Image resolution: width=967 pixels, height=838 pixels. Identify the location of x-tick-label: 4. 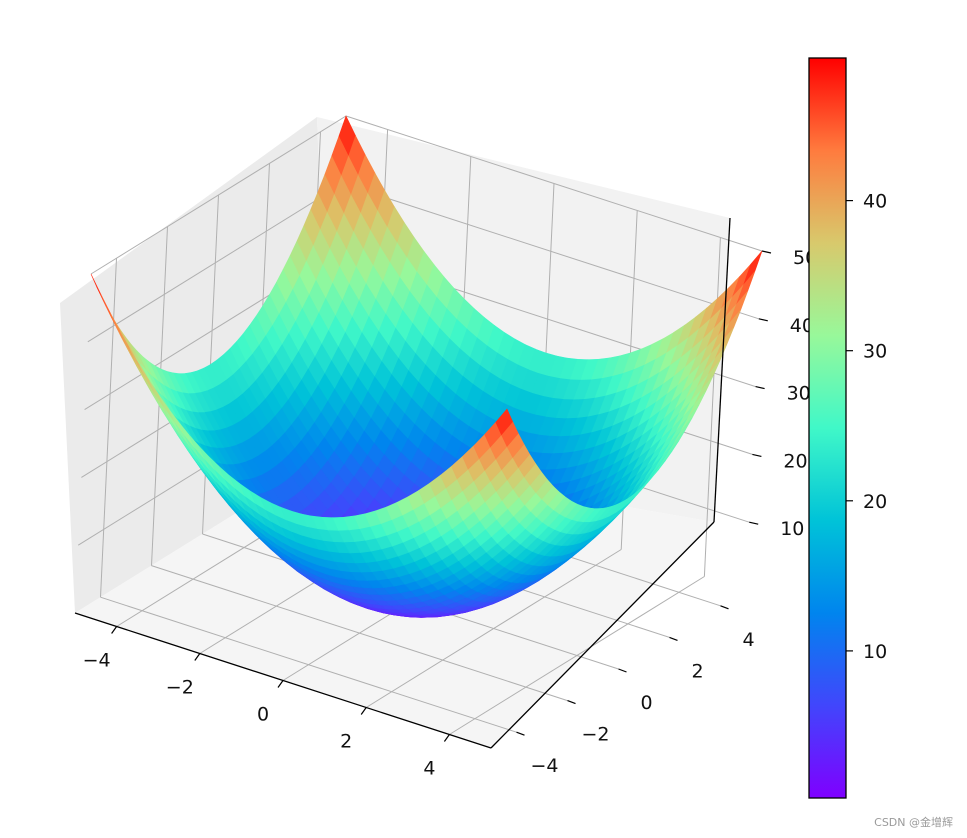
(429, 769).